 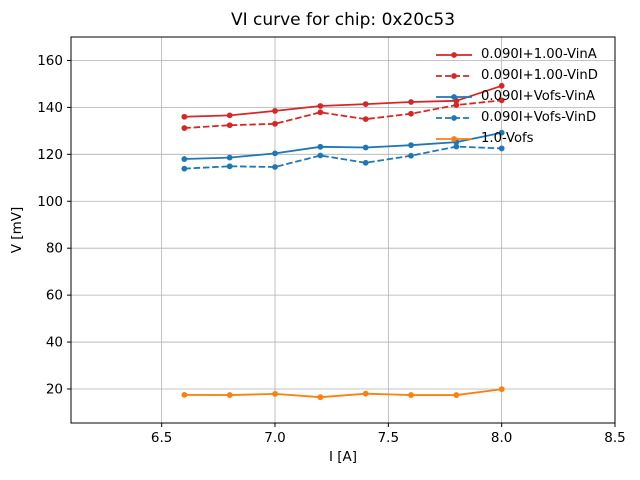 I want to click on y-tick-label: 40, so click(x=54, y=343).